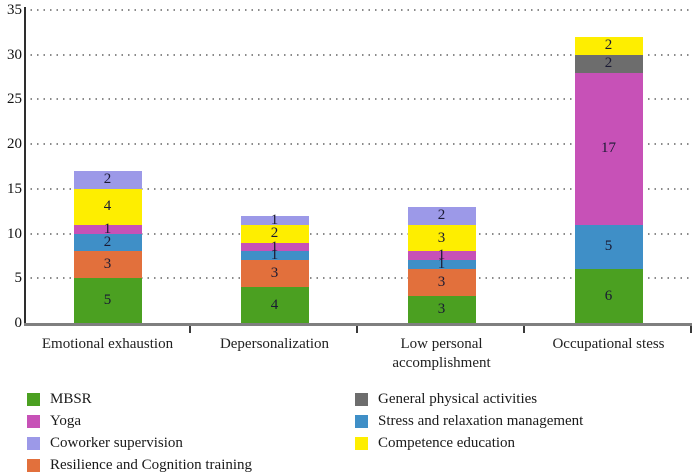 The width and height of the screenshot is (692, 476). I want to click on y-axis-tick-label: 35, so click(14, 10).